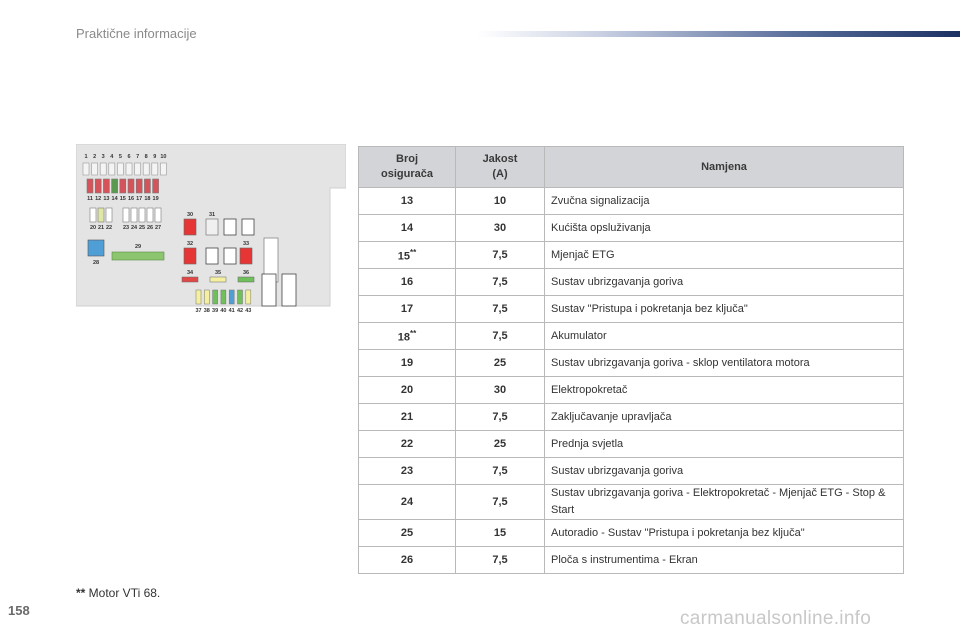 The image size is (960, 640). I want to click on fuse-purpose-cell: Zaključavanje upravljača, so click(724, 417).